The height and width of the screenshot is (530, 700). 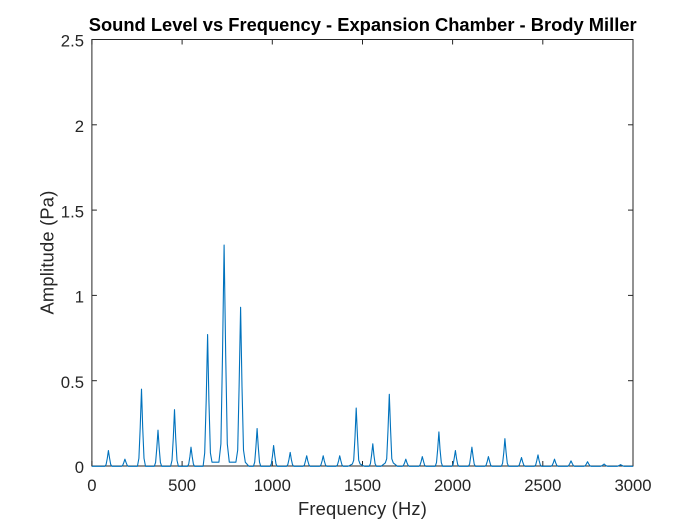 I want to click on svg-text: 2000, so click(x=452, y=485).